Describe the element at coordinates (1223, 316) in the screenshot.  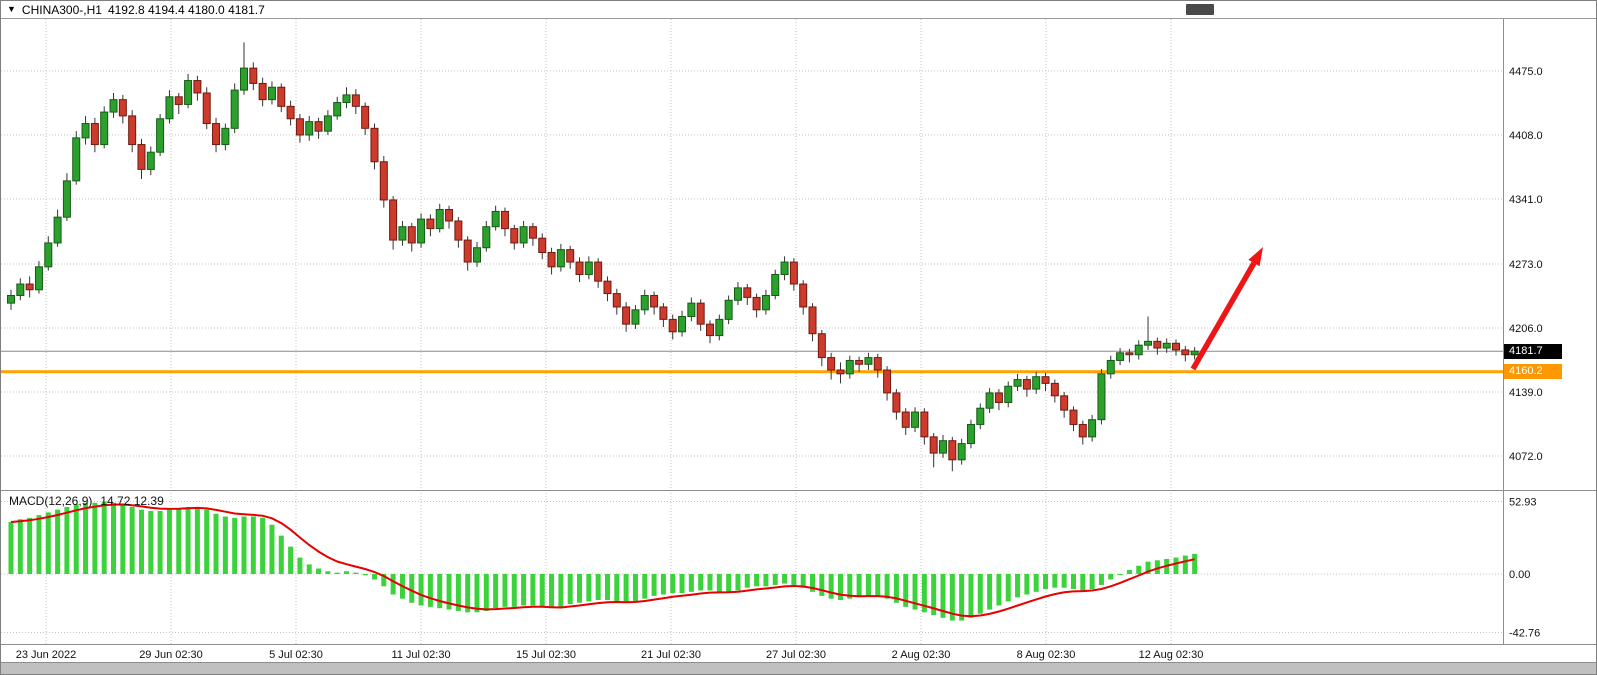
I see `trend-arrow-shaft` at that location.